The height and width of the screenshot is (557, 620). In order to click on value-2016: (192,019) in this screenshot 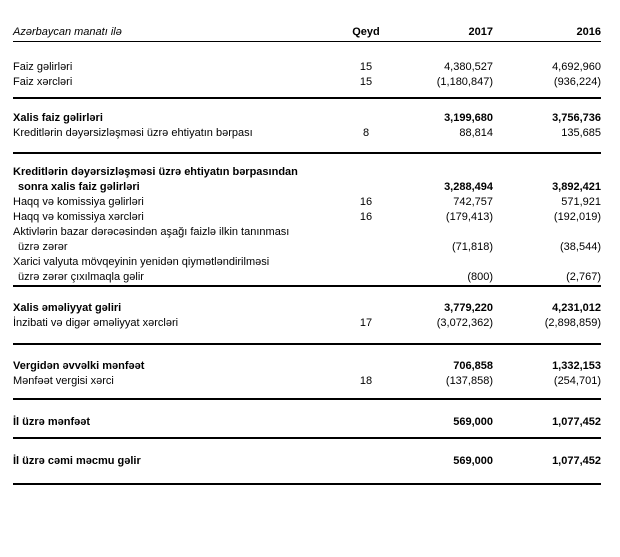, I will do `click(577, 217)`.